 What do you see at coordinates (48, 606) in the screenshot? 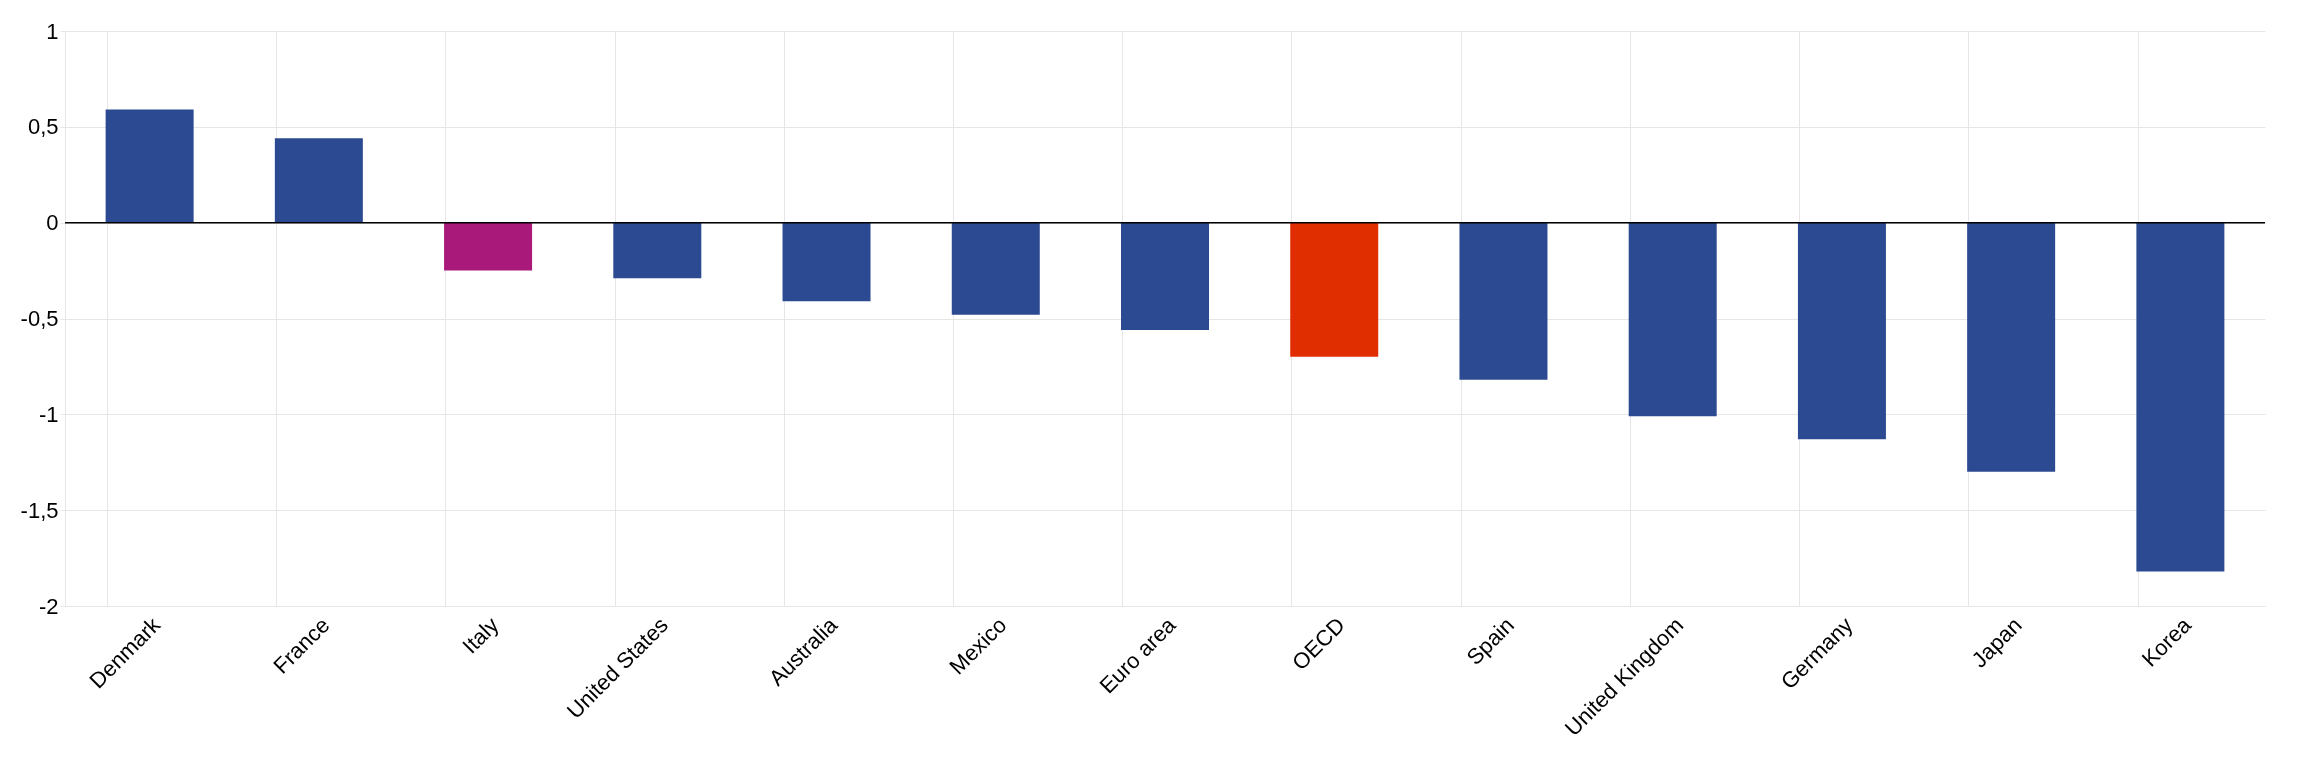
I see `y-tick-label: -2` at bounding box center [48, 606].